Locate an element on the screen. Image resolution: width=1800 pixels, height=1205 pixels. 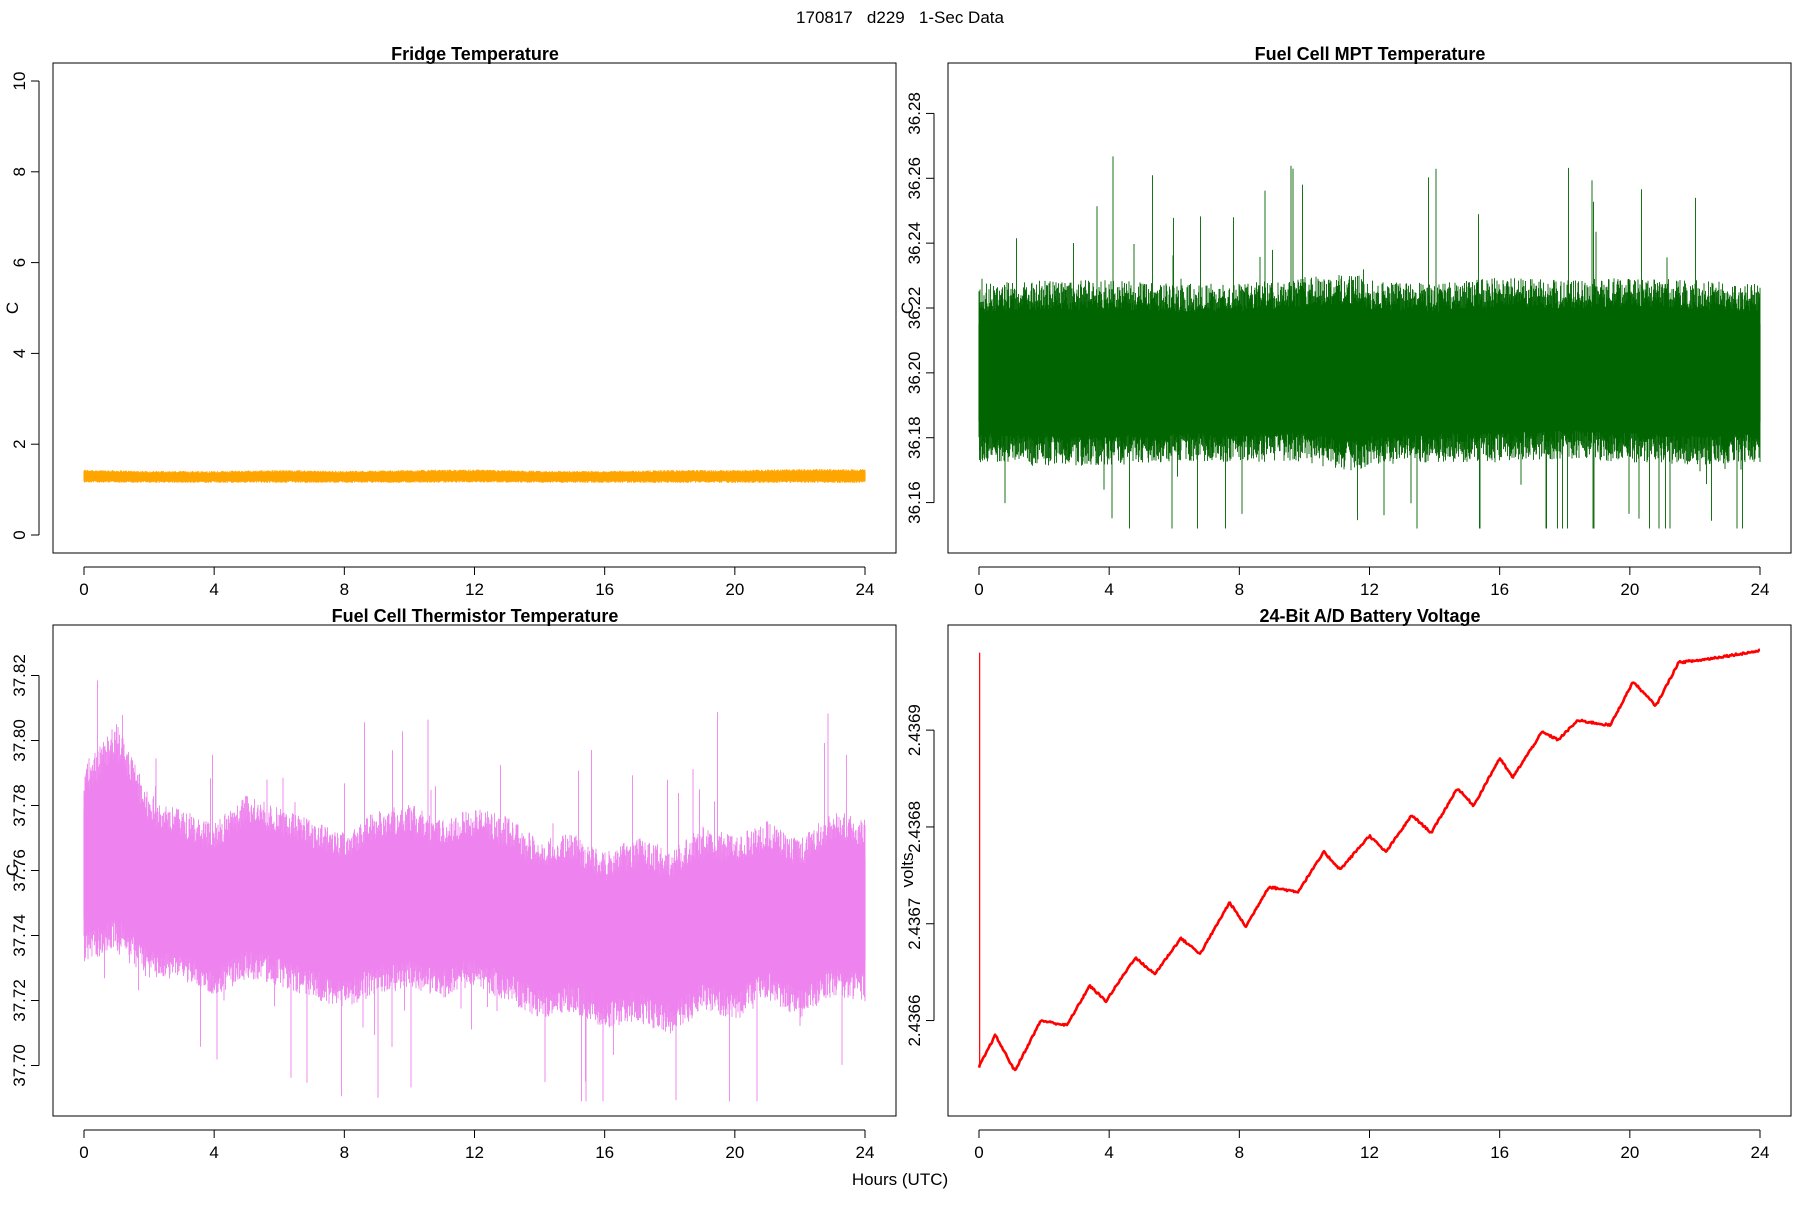
y-tick-label: 2.4366 is located at coordinates (914, 1021).